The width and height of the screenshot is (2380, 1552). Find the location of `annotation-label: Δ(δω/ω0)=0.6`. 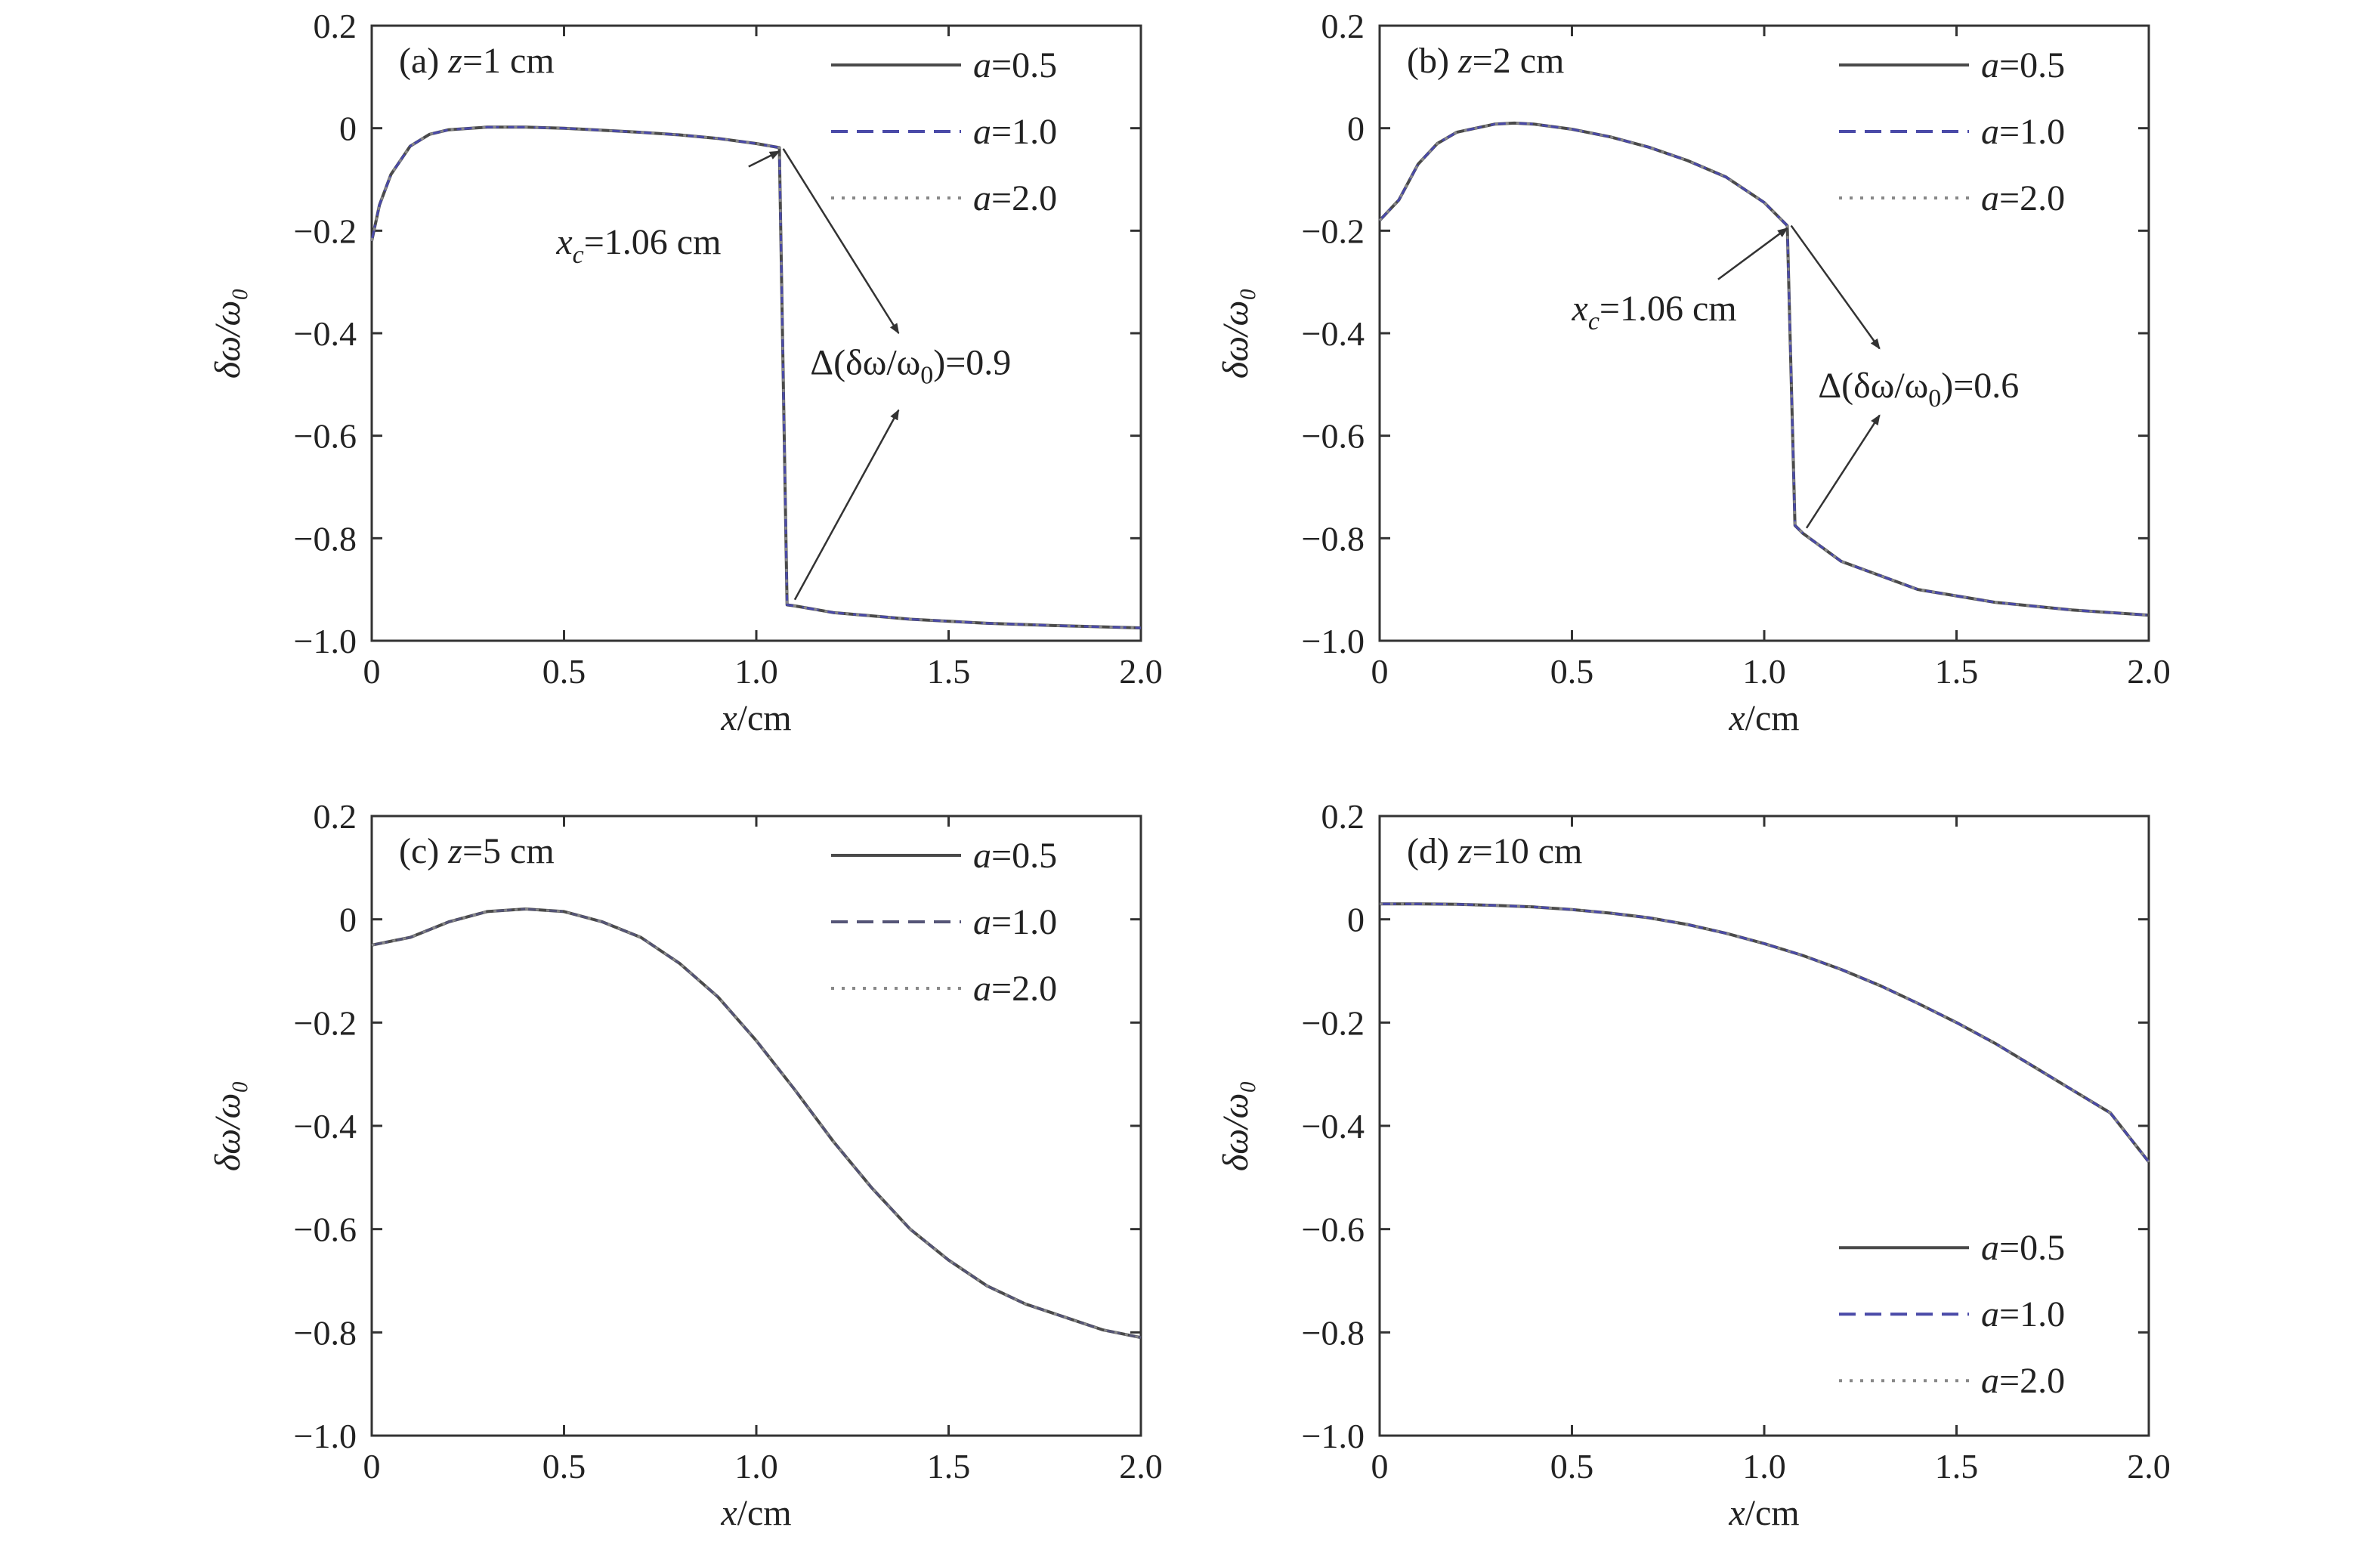

annotation-label: Δ(δω/ω0)=0.6 is located at coordinates (1918, 389).